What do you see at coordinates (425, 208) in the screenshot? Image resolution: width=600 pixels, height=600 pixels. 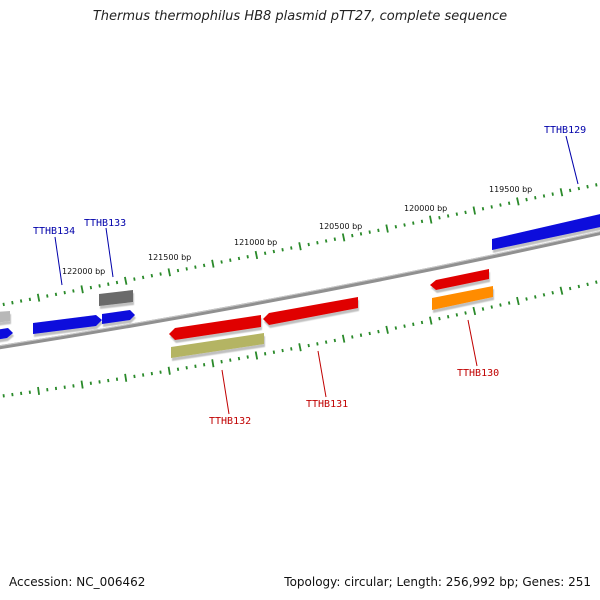 I see `coordinate-label: 120000 bp` at bounding box center [425, 208].